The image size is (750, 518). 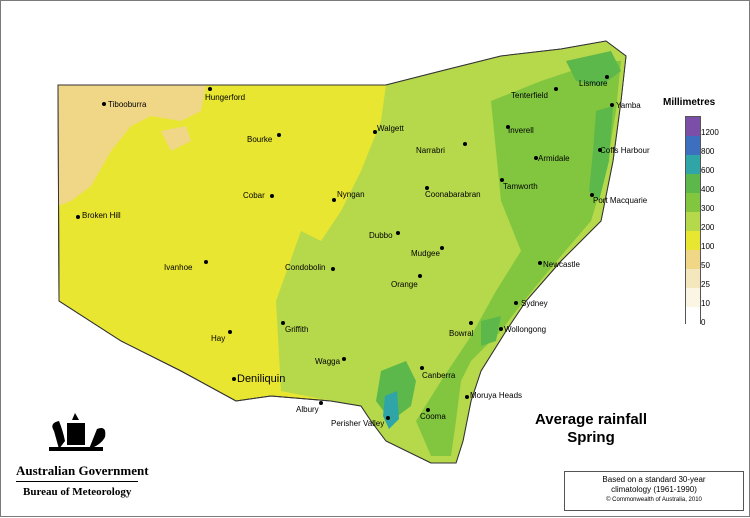 I want to click on tibooburra-dot, so click(x=104, y=104).